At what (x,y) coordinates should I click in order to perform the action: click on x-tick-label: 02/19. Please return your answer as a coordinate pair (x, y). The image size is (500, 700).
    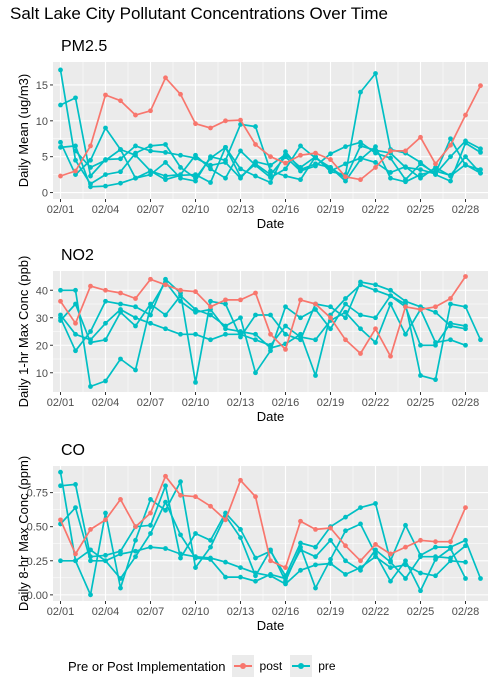
    Looking at the image, I should click on (331, 210).